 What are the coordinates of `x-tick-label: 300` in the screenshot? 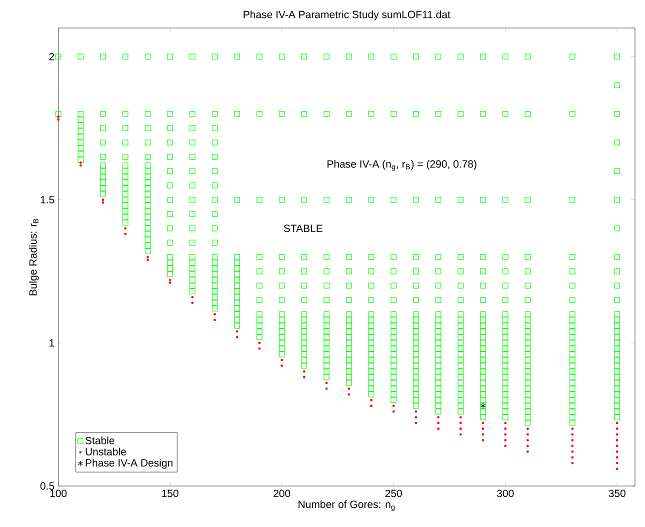 It's located at (505, 494).